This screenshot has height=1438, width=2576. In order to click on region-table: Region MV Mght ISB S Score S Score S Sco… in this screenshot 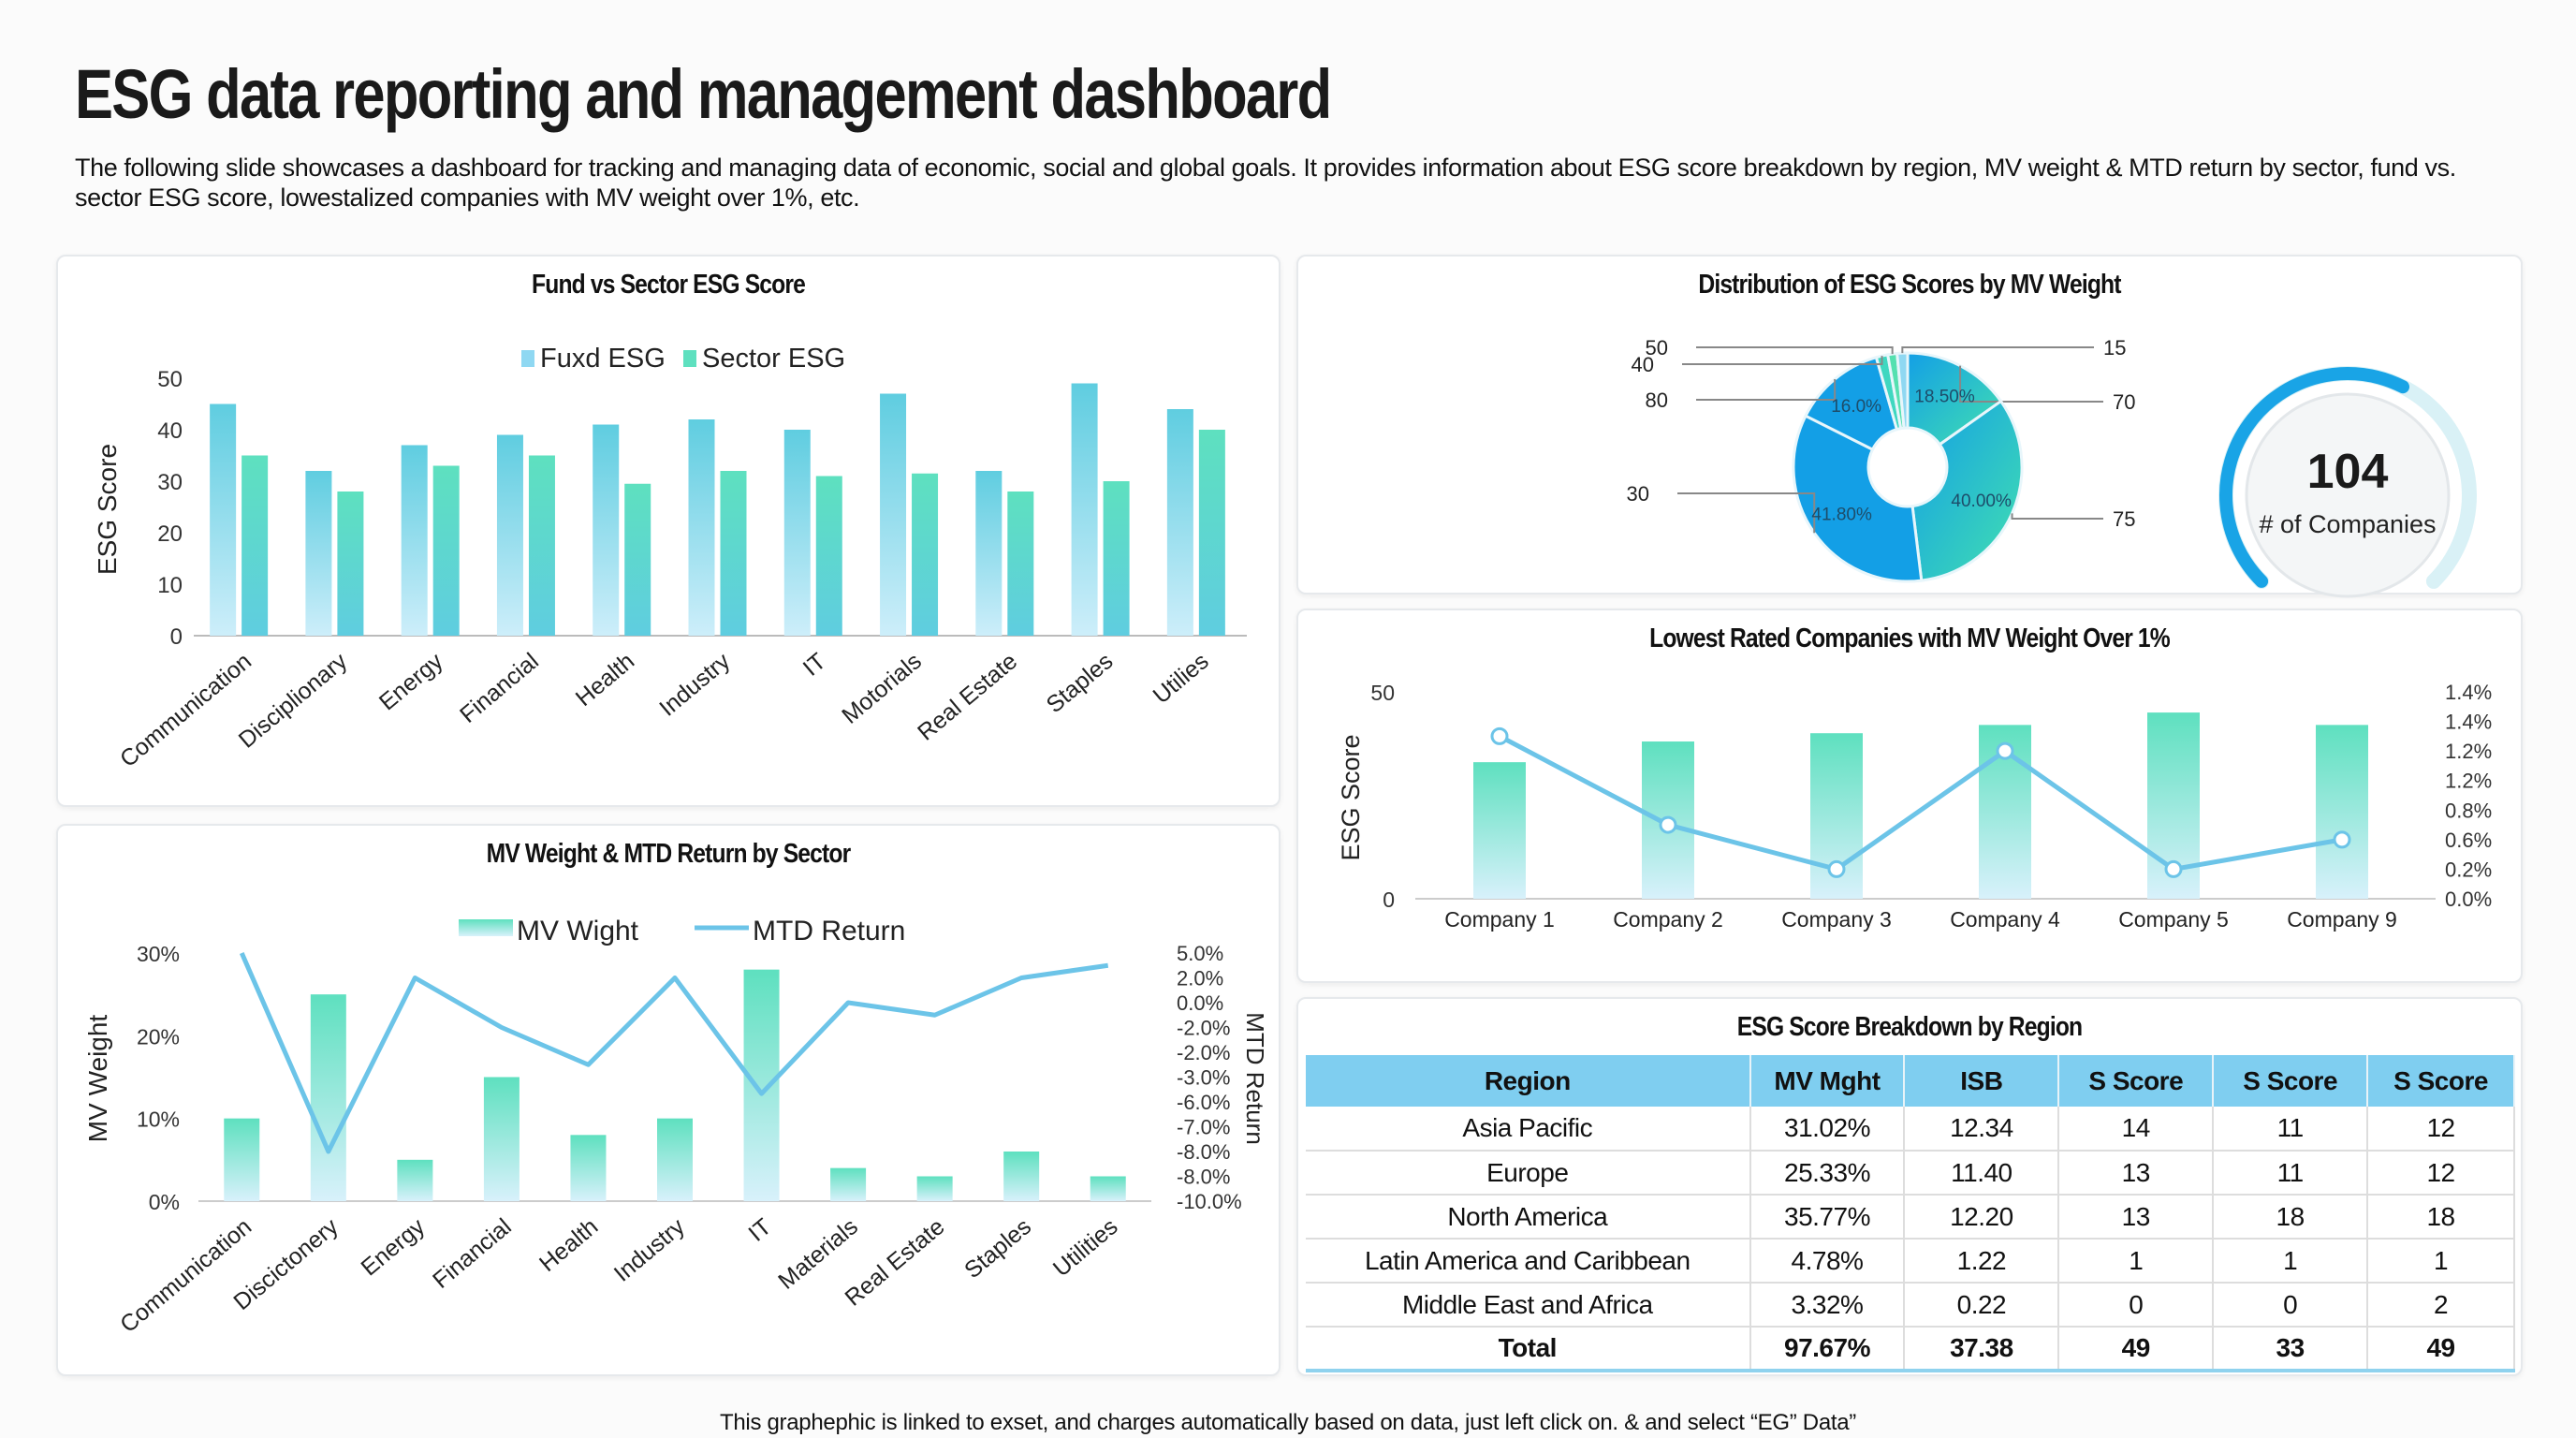, I will do `click(1910, 1213)`.